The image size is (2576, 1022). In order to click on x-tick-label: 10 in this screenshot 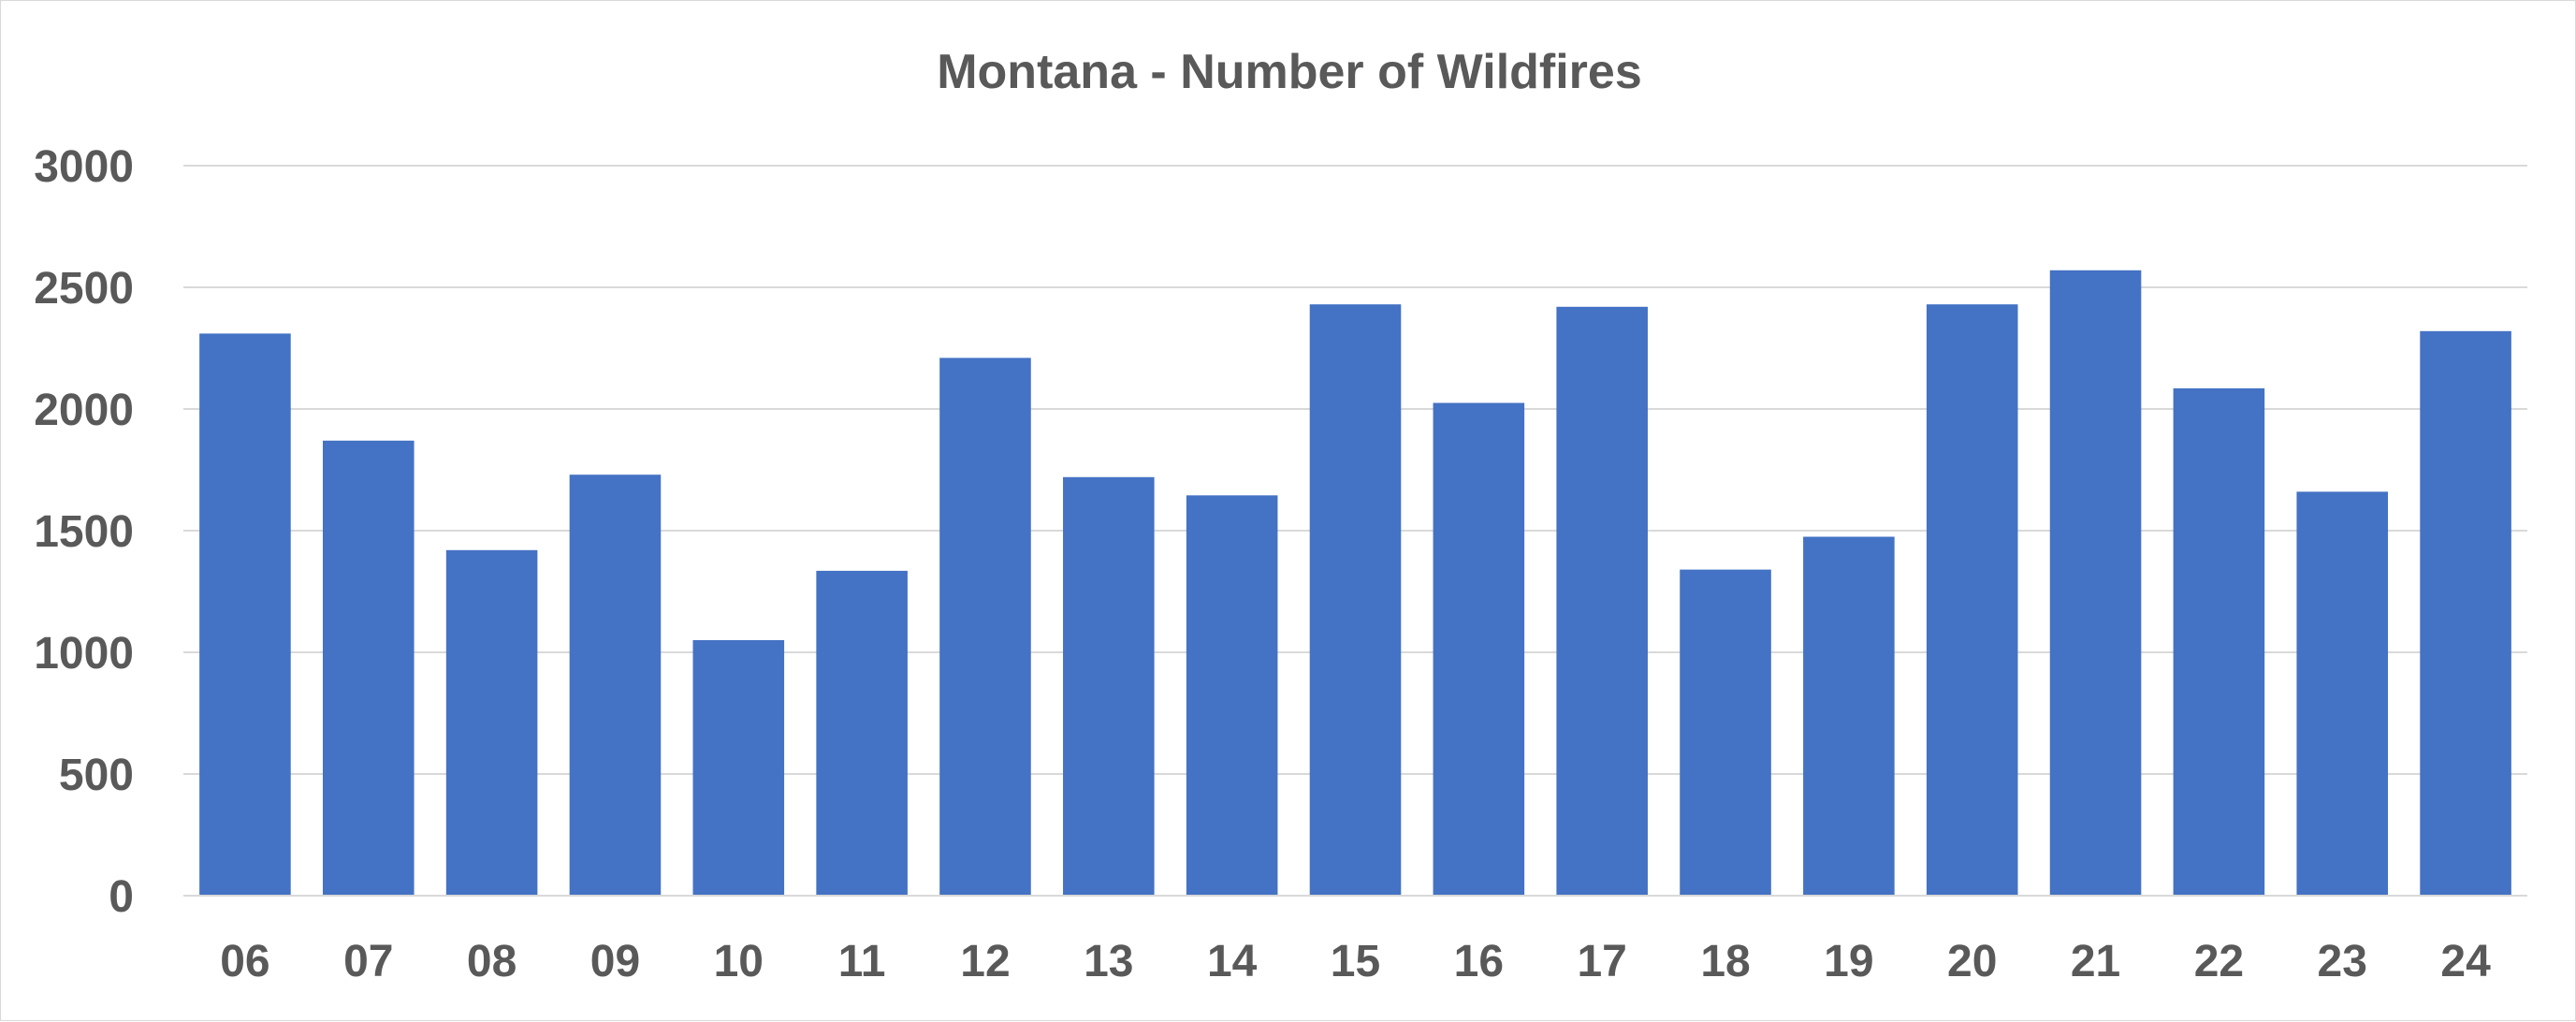, I will do `click(739, 961)`.